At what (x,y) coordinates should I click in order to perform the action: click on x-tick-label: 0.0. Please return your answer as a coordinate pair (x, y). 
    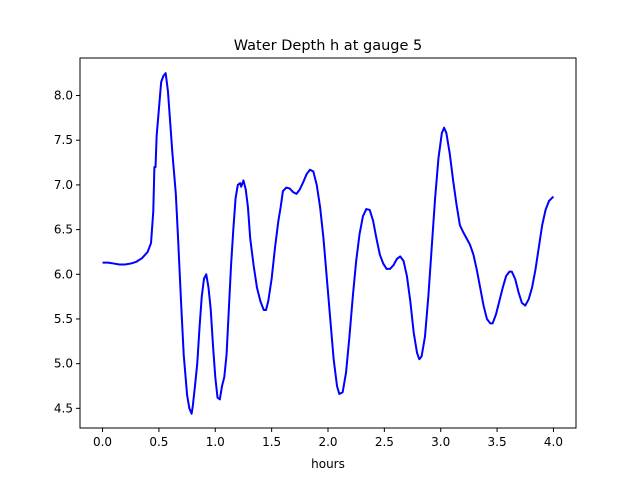
    Looking at the image, I should click on (102, 442).